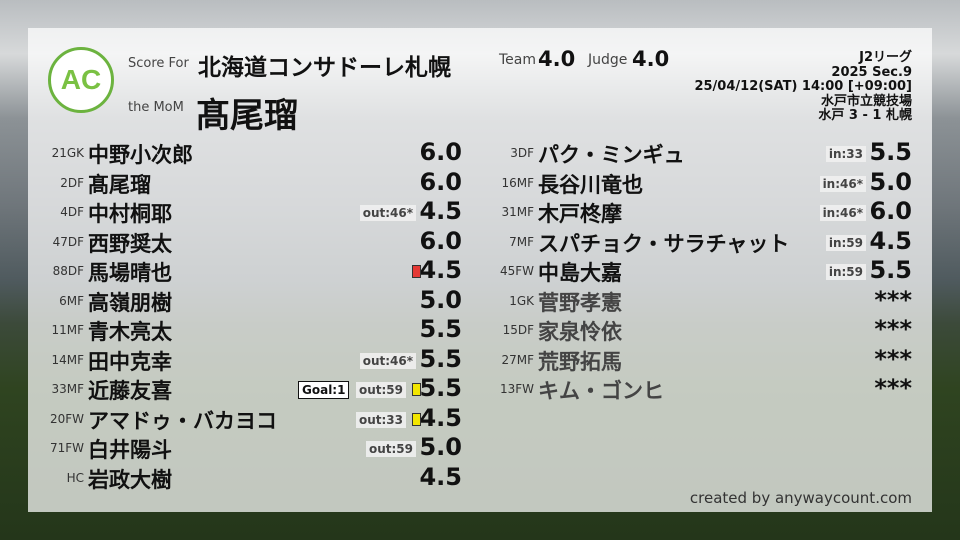 The image size is (960, 540). I want to click on player-number-position: 3DF, so click(522, 153).